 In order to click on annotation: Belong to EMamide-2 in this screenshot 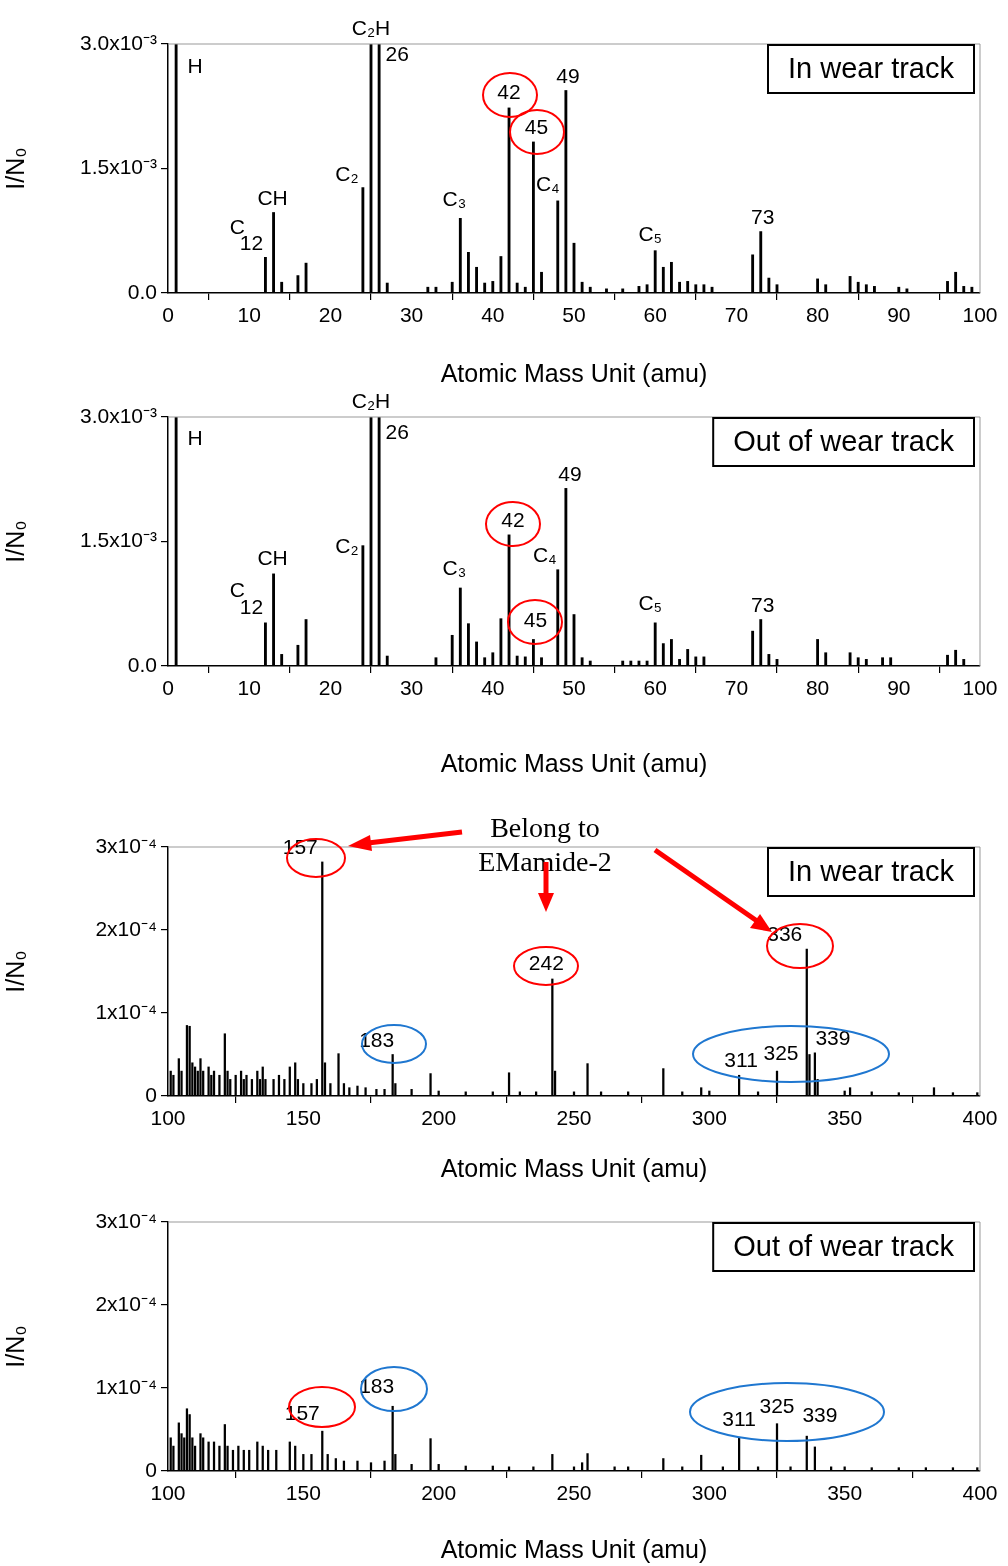, I will do `click(545, 845)`.